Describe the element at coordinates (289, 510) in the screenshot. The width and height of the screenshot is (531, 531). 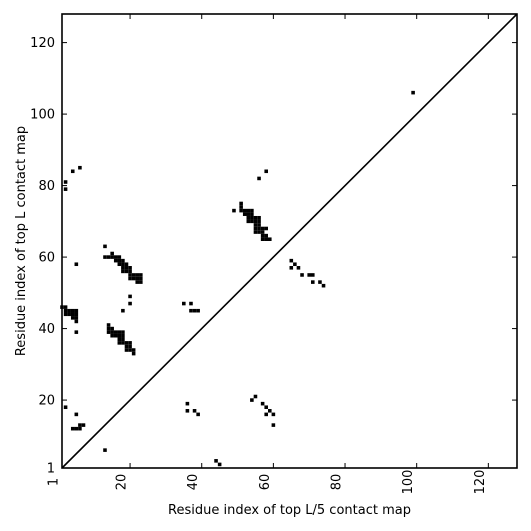
I see `x-axis-label: Residue index of top L/5 contact map` at that location.